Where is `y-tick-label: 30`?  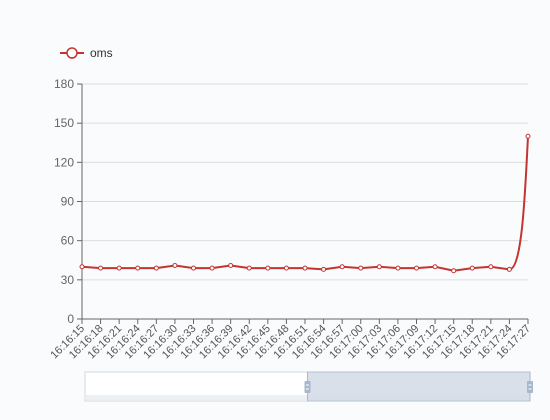 y-tick-label: 30 is located at coordinates (68, 280).